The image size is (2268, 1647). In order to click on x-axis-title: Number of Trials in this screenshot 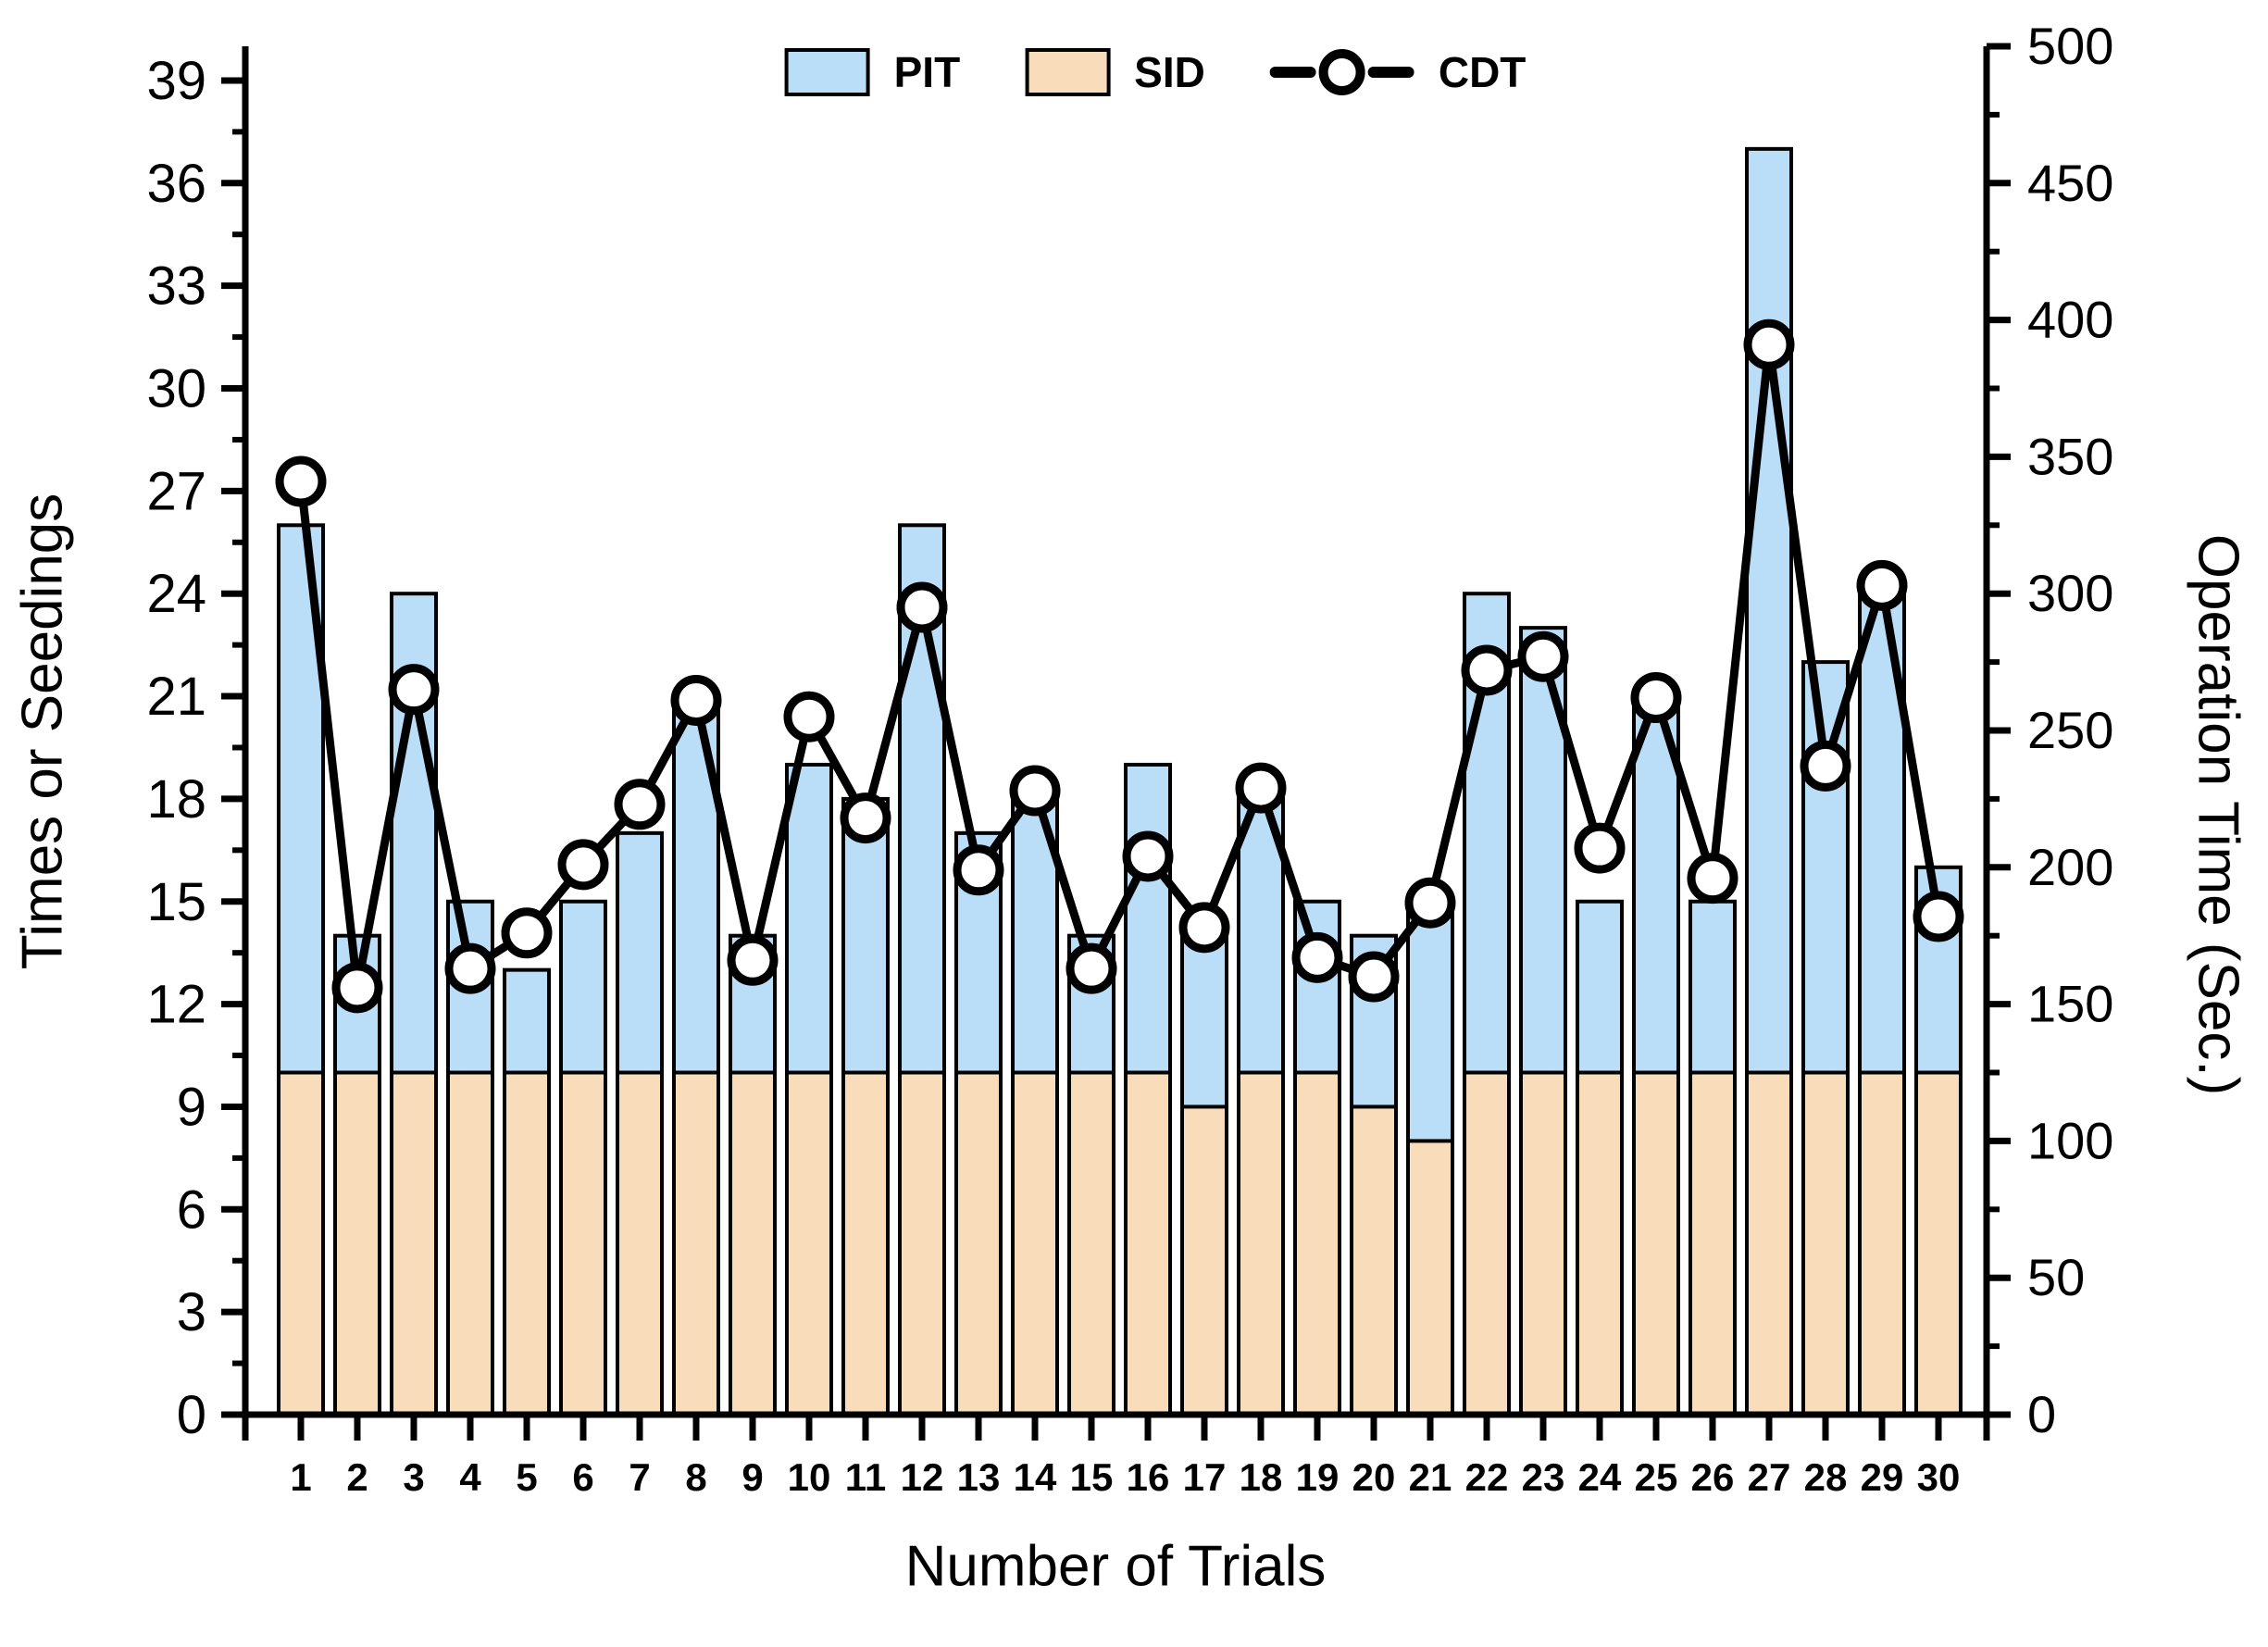, I will do `click(1115, 1566)`.